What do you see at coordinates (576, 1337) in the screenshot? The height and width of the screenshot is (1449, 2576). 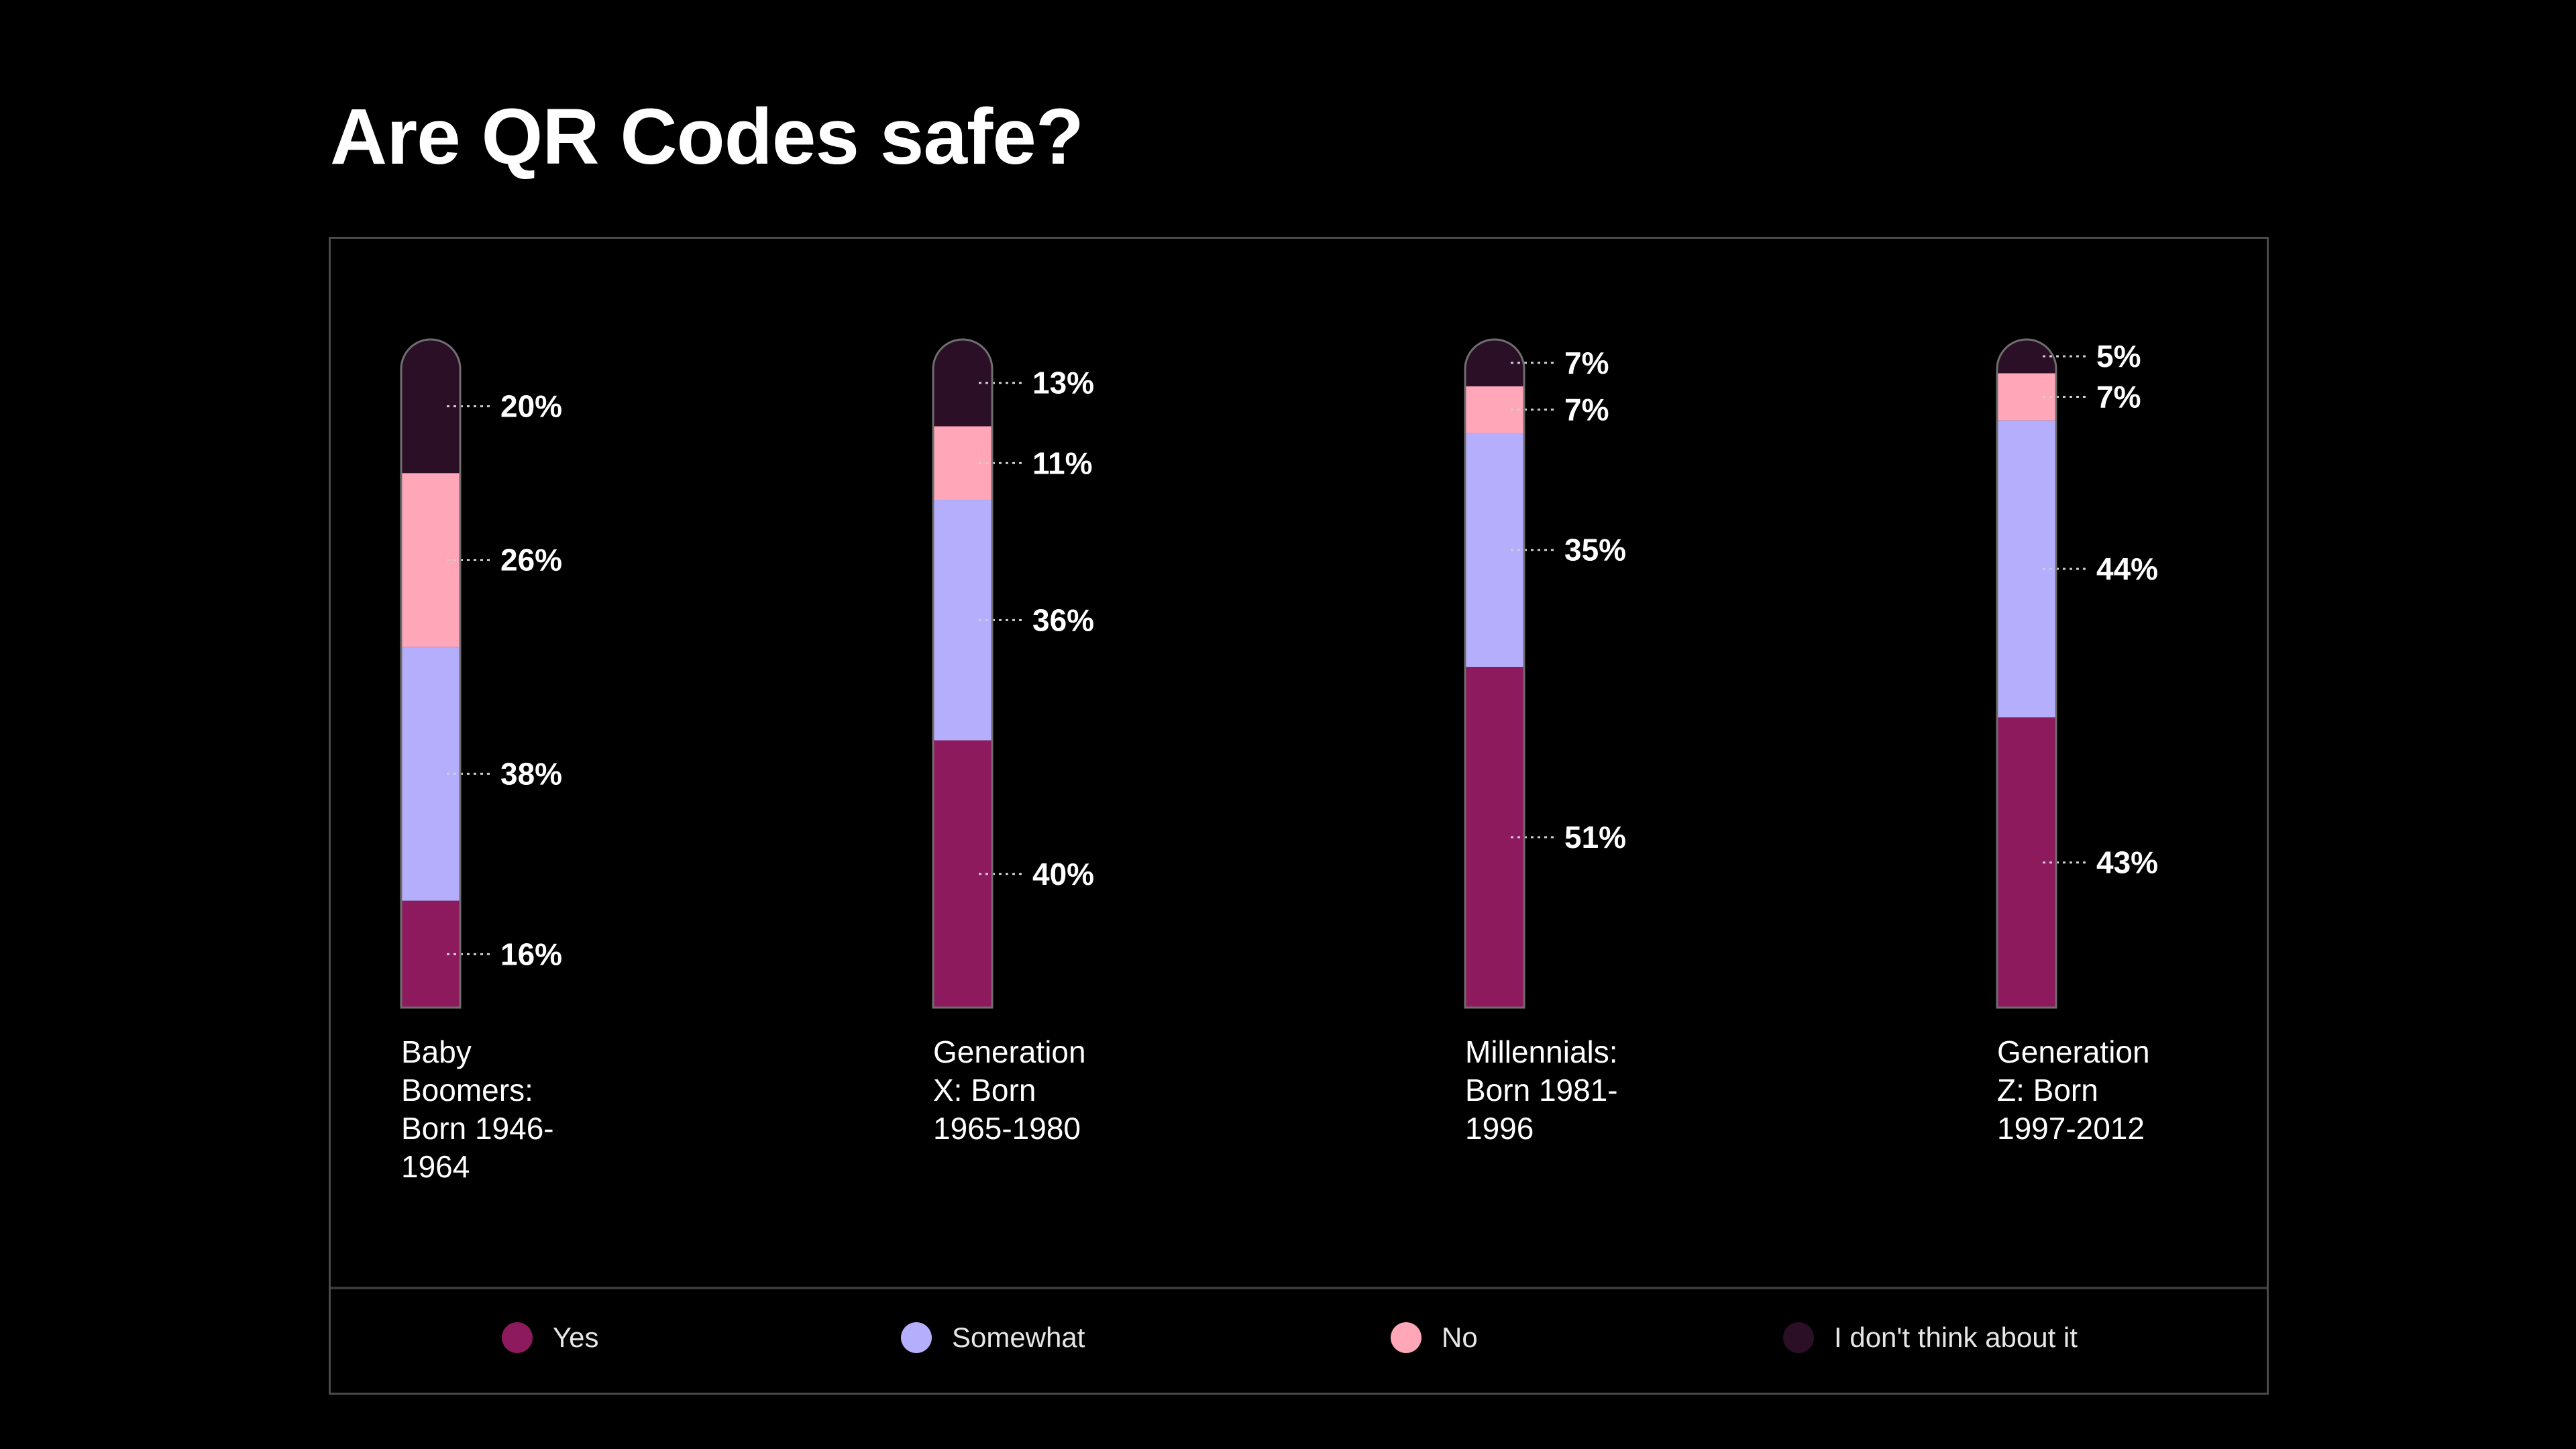 I see `legend-label: Yes` at bounding box center [576, 1337].